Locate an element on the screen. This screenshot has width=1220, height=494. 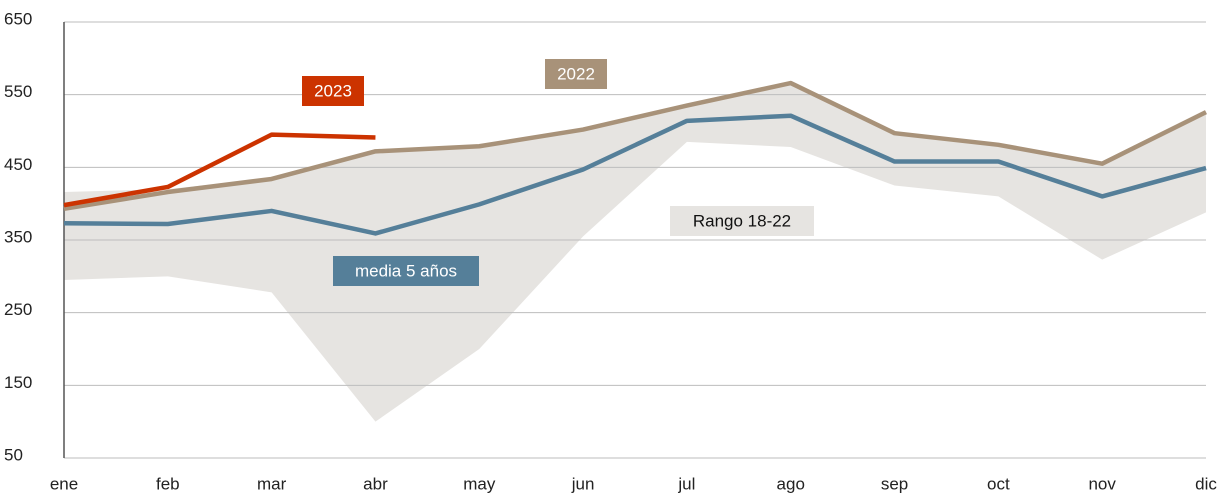
x-tick-label: abr is located at coordinates (375, 483).